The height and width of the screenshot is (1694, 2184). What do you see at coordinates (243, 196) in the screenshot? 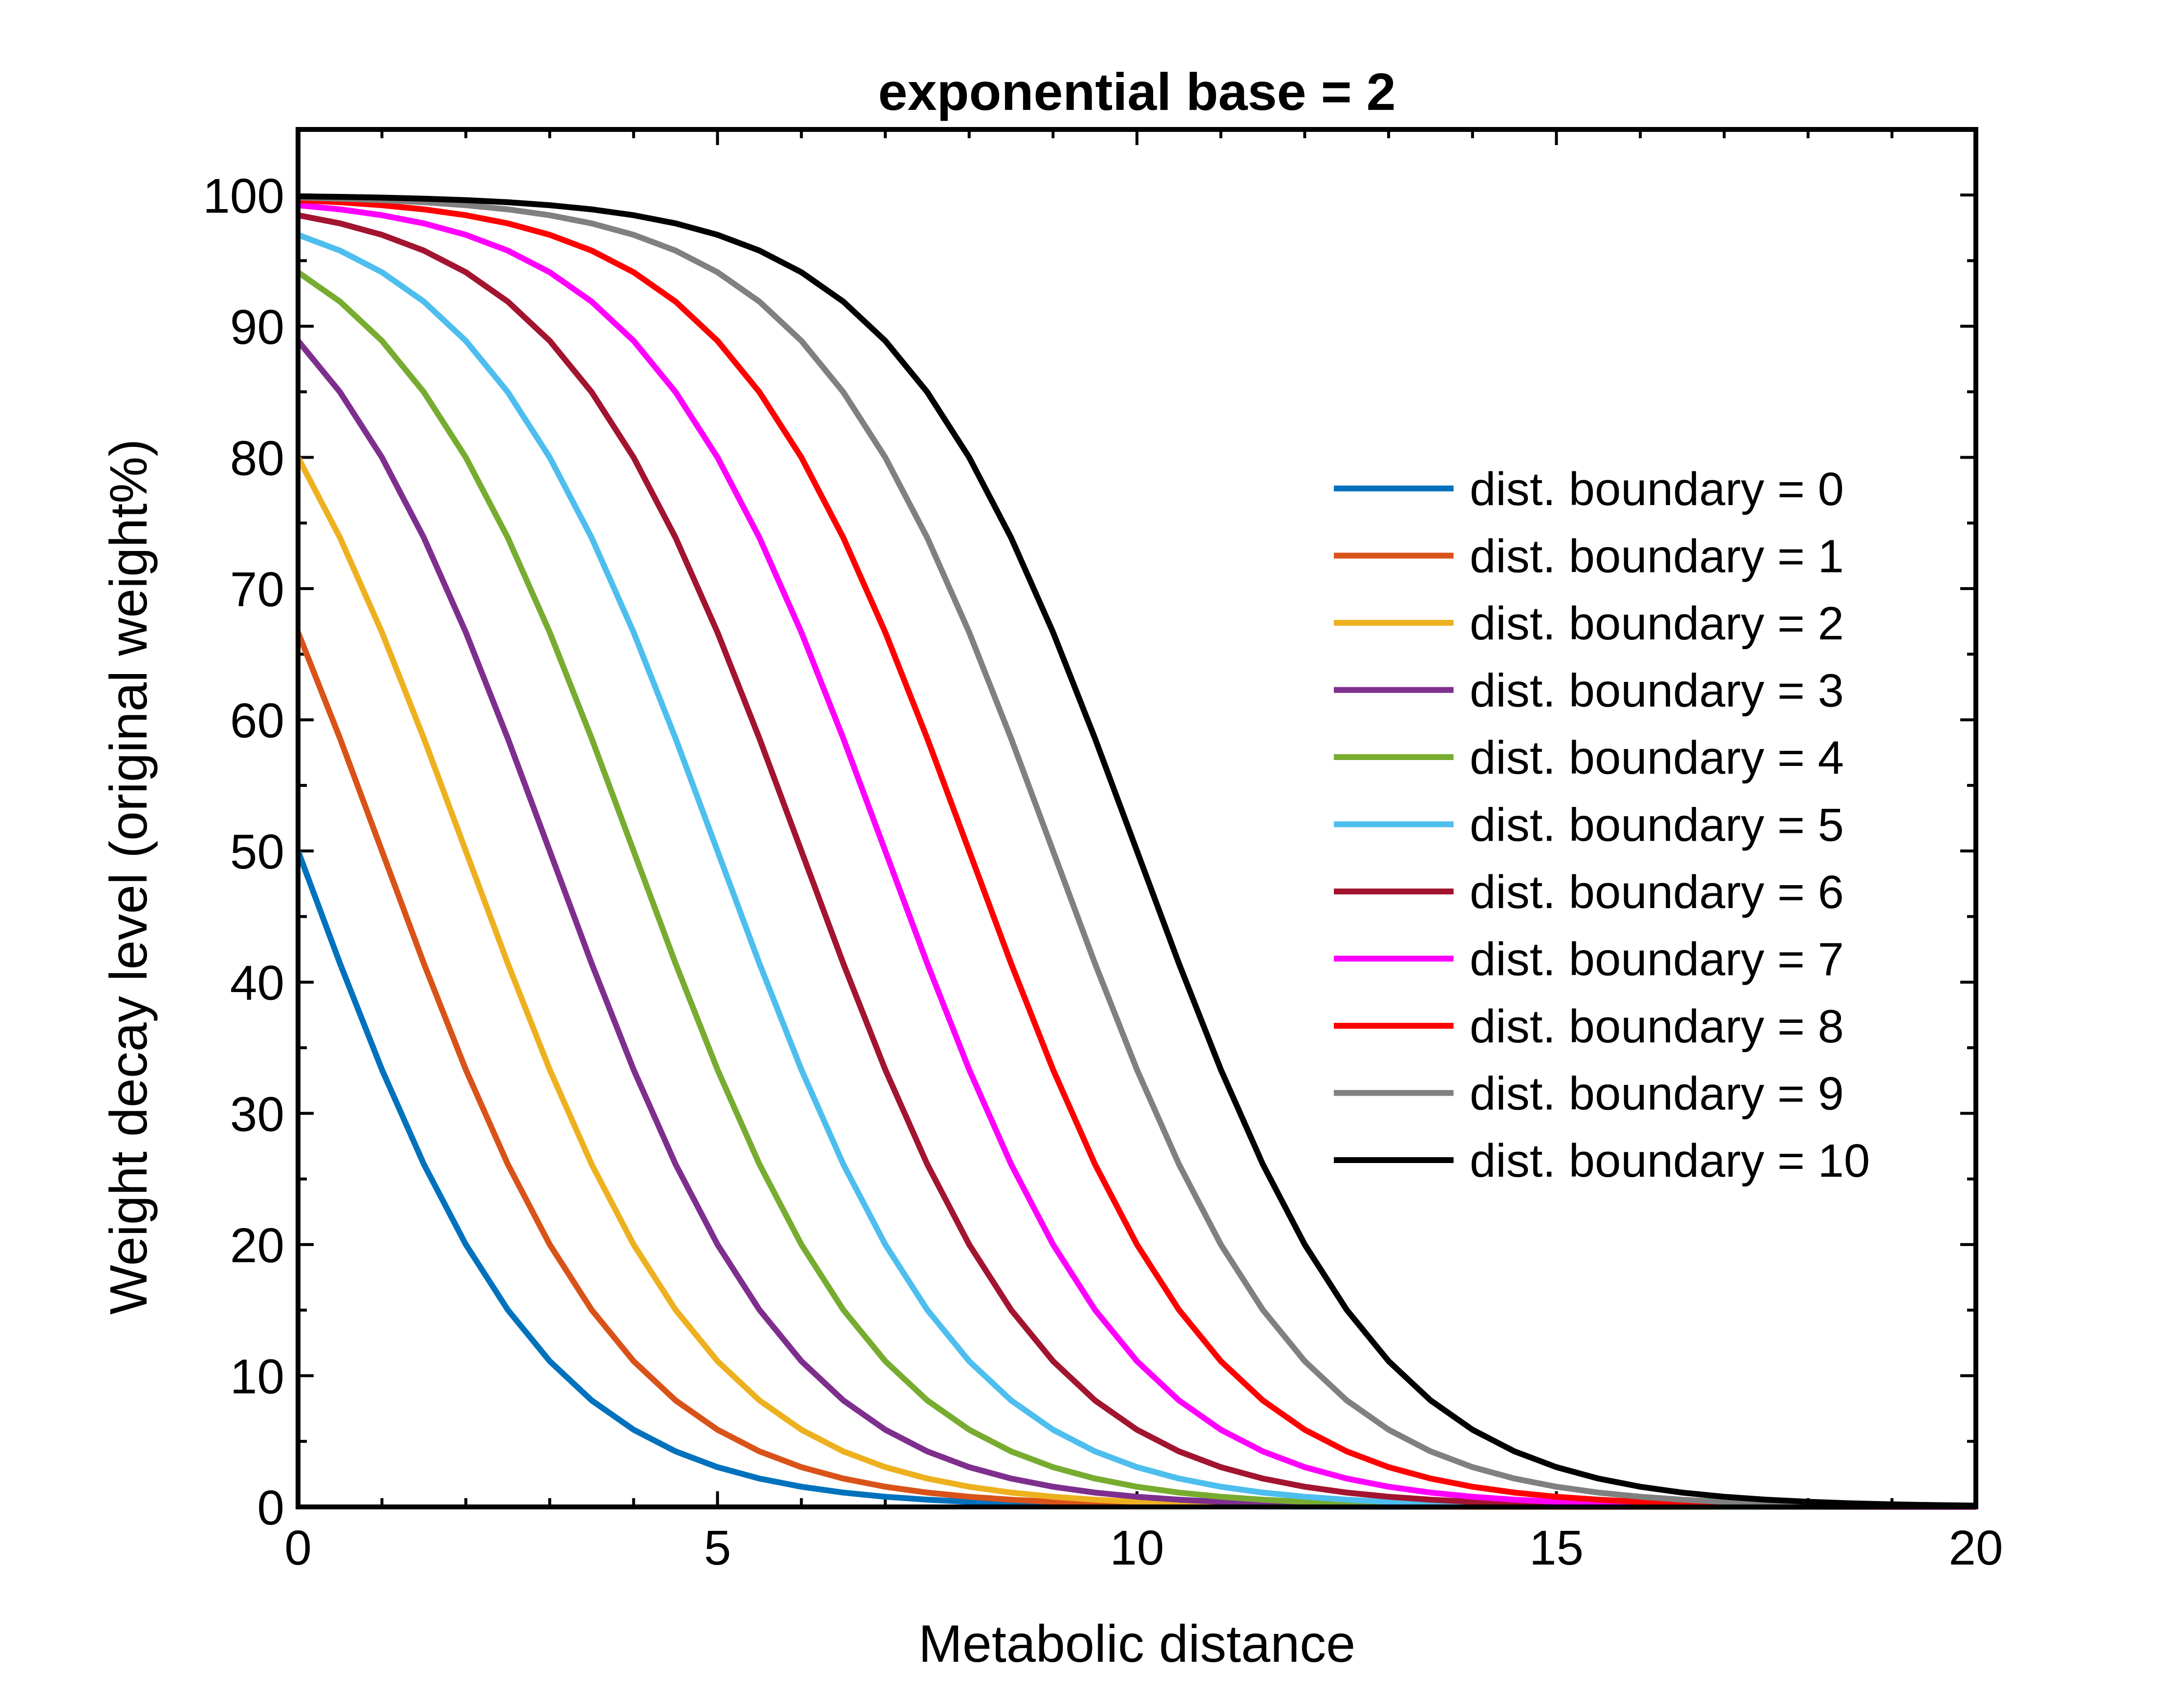
I see `y-tick-label: 100` at bounding box center [243, 196].